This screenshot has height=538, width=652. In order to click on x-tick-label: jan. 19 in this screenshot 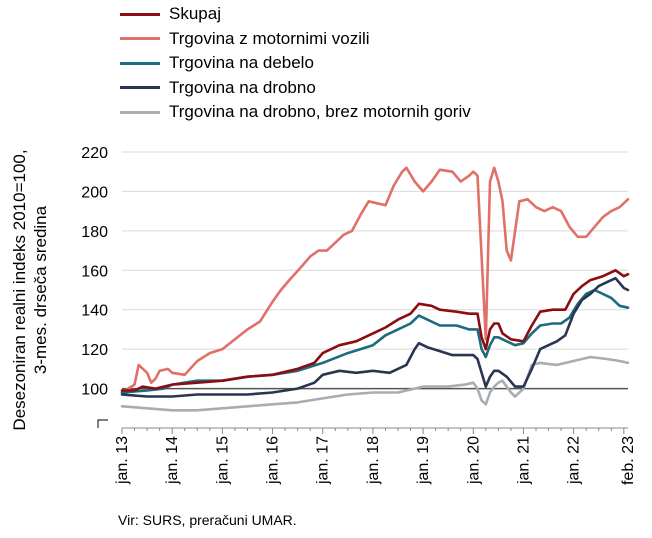, I will do `click(423, 460)`.